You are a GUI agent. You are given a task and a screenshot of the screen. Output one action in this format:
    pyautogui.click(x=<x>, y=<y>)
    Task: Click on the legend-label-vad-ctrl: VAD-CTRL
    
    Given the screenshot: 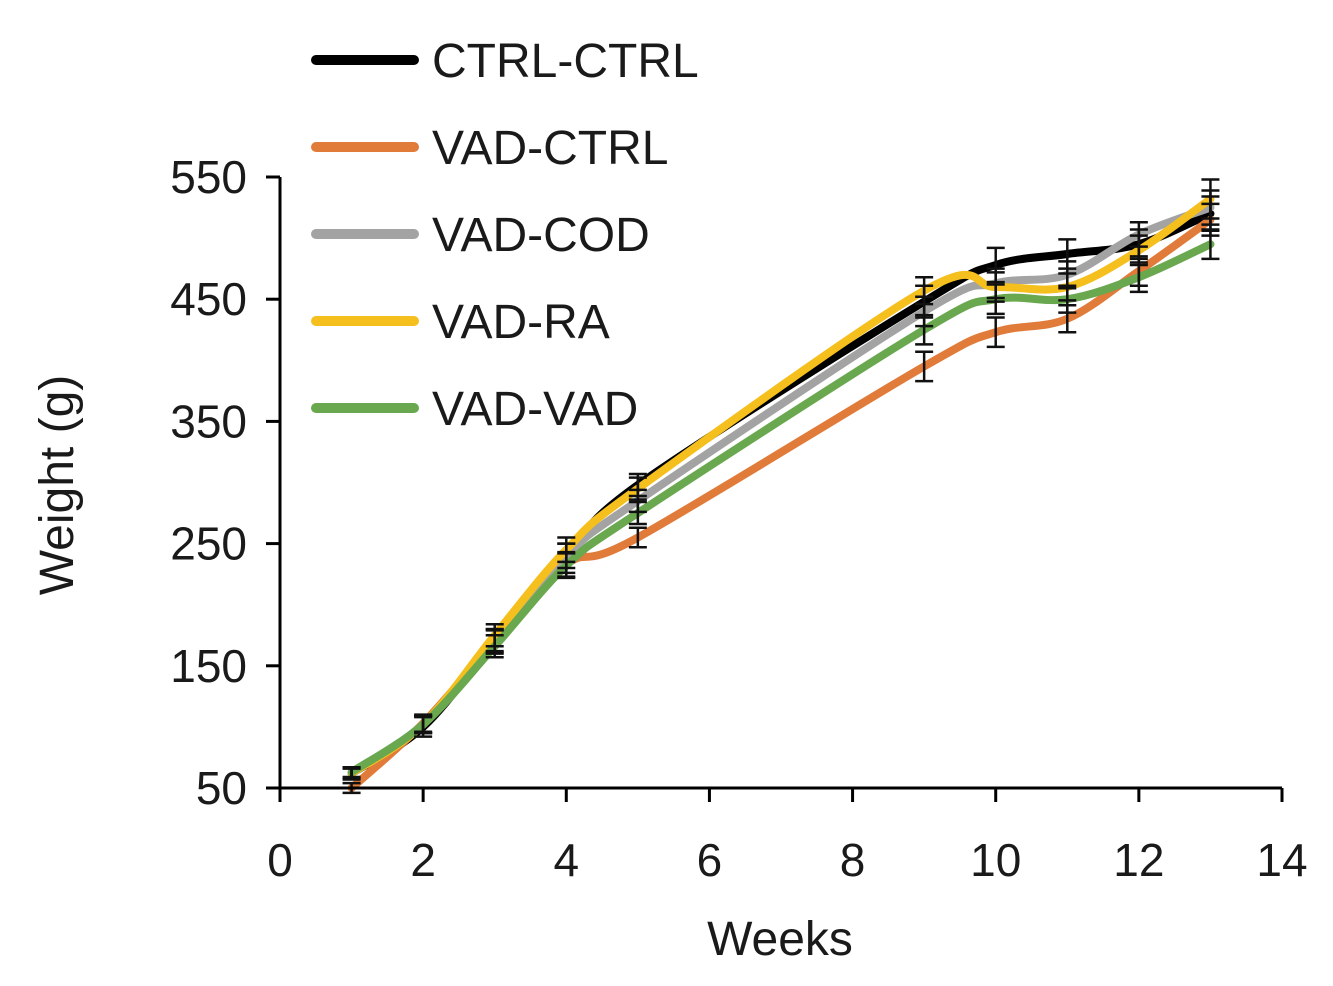 What is the action you would take?
    pyautogui.click(x=550, y=148)
    